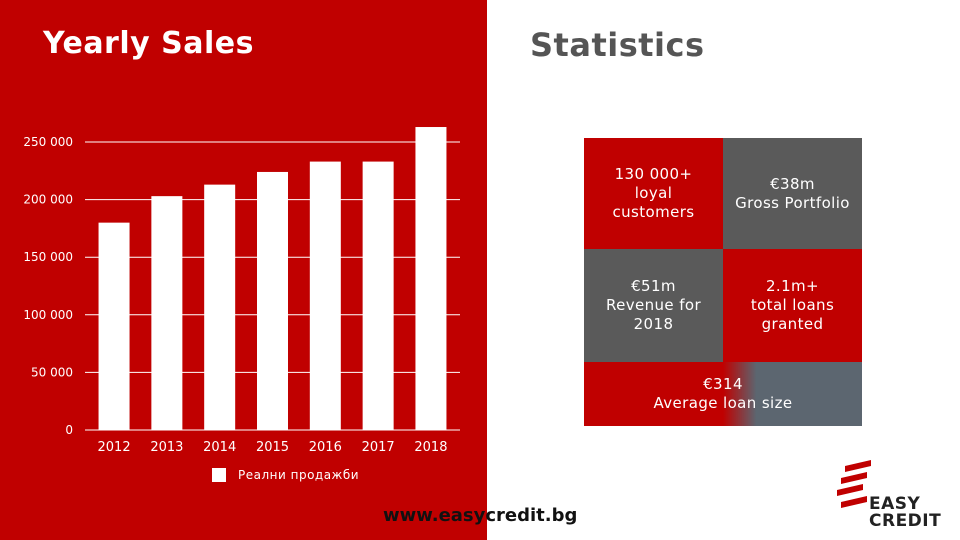 The height and width of the screenshot is (540, 960). Describe the element at coordinates (895, 504) in the screenshot. I see `logo-text-line1: EASY` at that location.